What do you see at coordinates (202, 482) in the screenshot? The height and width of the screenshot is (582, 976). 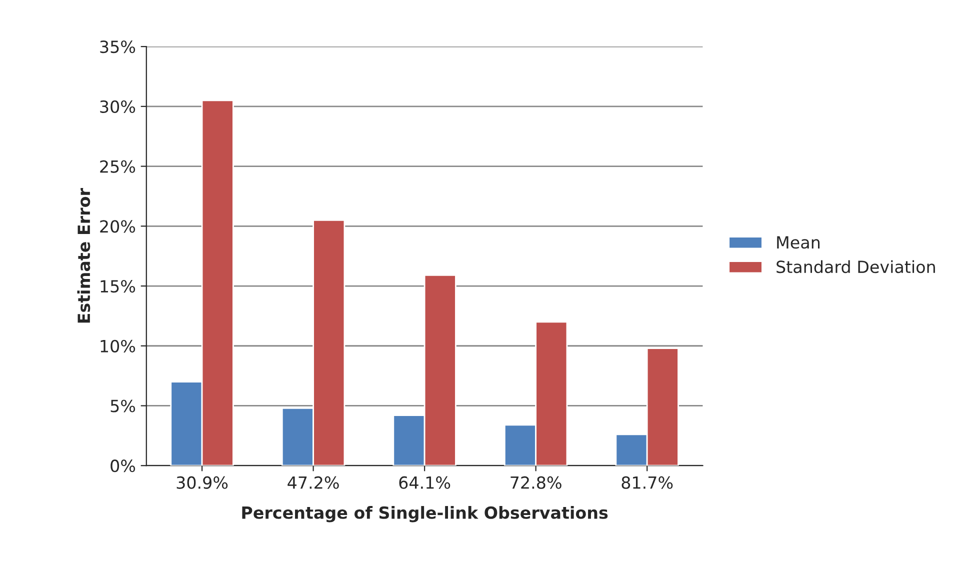 I see `x-tick-label: 30.9%` at bounding box center [202, 482].